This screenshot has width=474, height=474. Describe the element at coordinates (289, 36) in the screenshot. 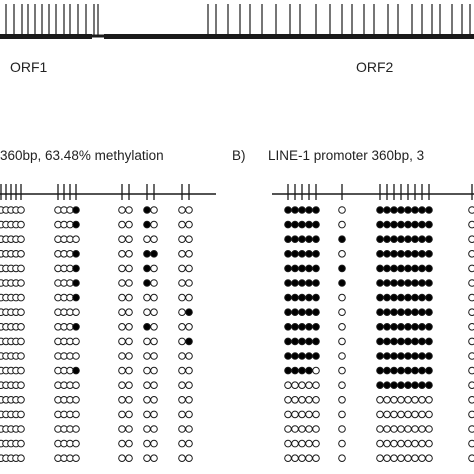

I see `orf2-block` at that location.